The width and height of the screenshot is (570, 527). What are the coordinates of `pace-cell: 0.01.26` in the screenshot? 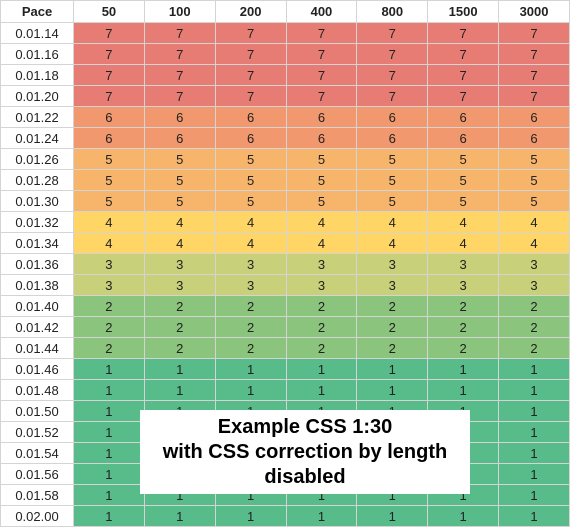 It's located at (37, 159).